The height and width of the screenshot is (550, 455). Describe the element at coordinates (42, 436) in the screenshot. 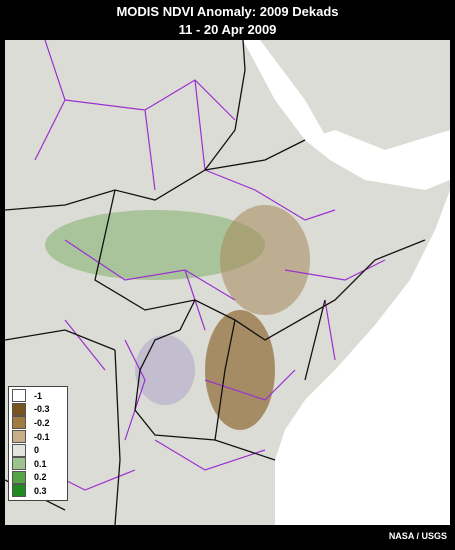

I see `legend-label: -0.1` at that location.